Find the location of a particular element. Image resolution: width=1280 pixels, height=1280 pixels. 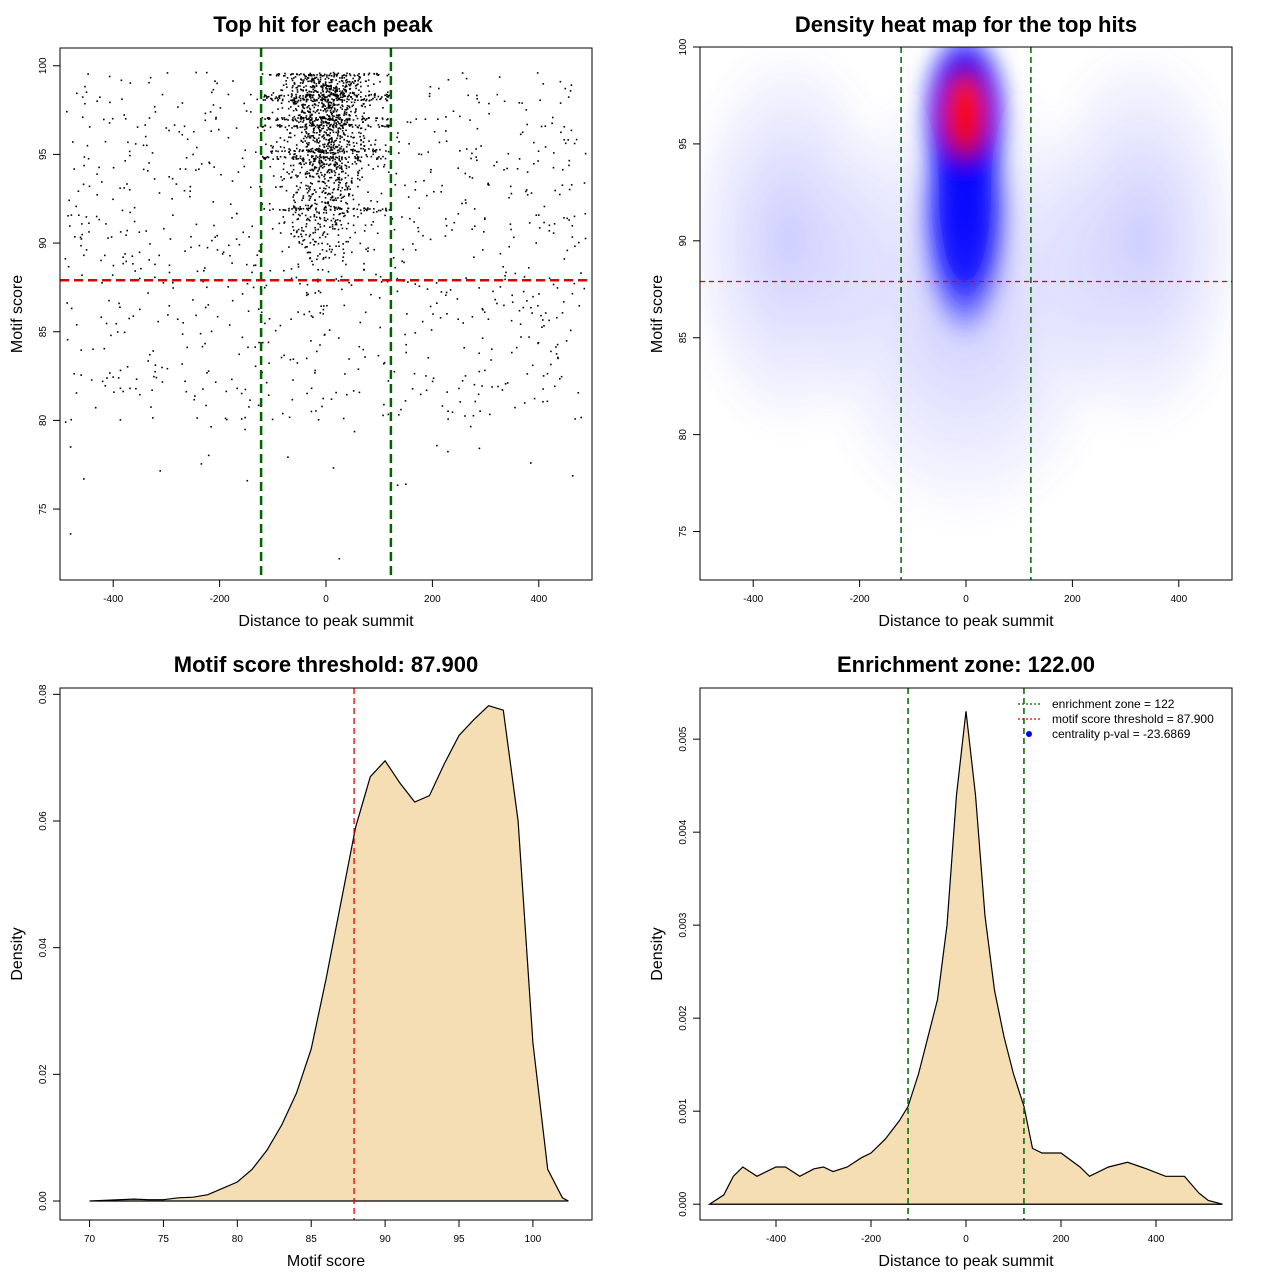

heatmap-y-tick-label: 75 is located at coordinates (683, 532).